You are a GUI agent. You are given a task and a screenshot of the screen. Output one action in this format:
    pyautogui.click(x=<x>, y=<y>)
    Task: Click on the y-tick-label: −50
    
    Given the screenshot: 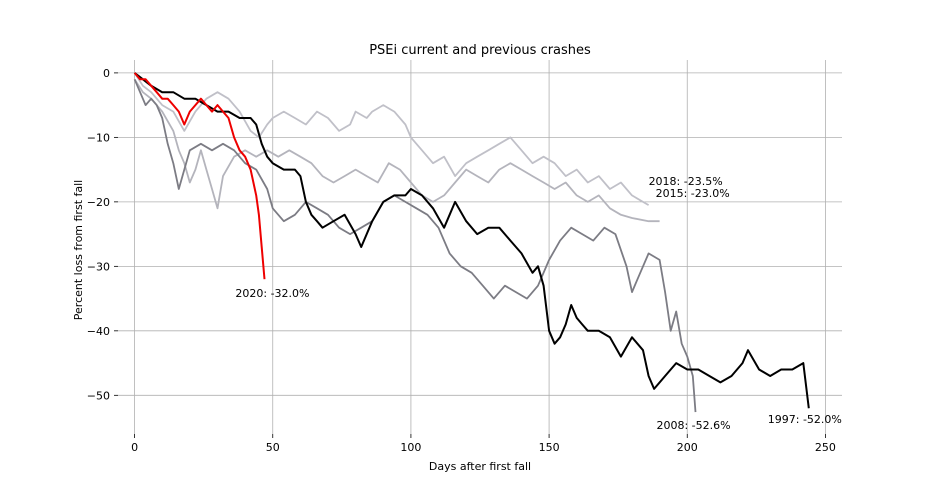 What is the action you would take?
    pyautogui.click(x=98, y=395)
    